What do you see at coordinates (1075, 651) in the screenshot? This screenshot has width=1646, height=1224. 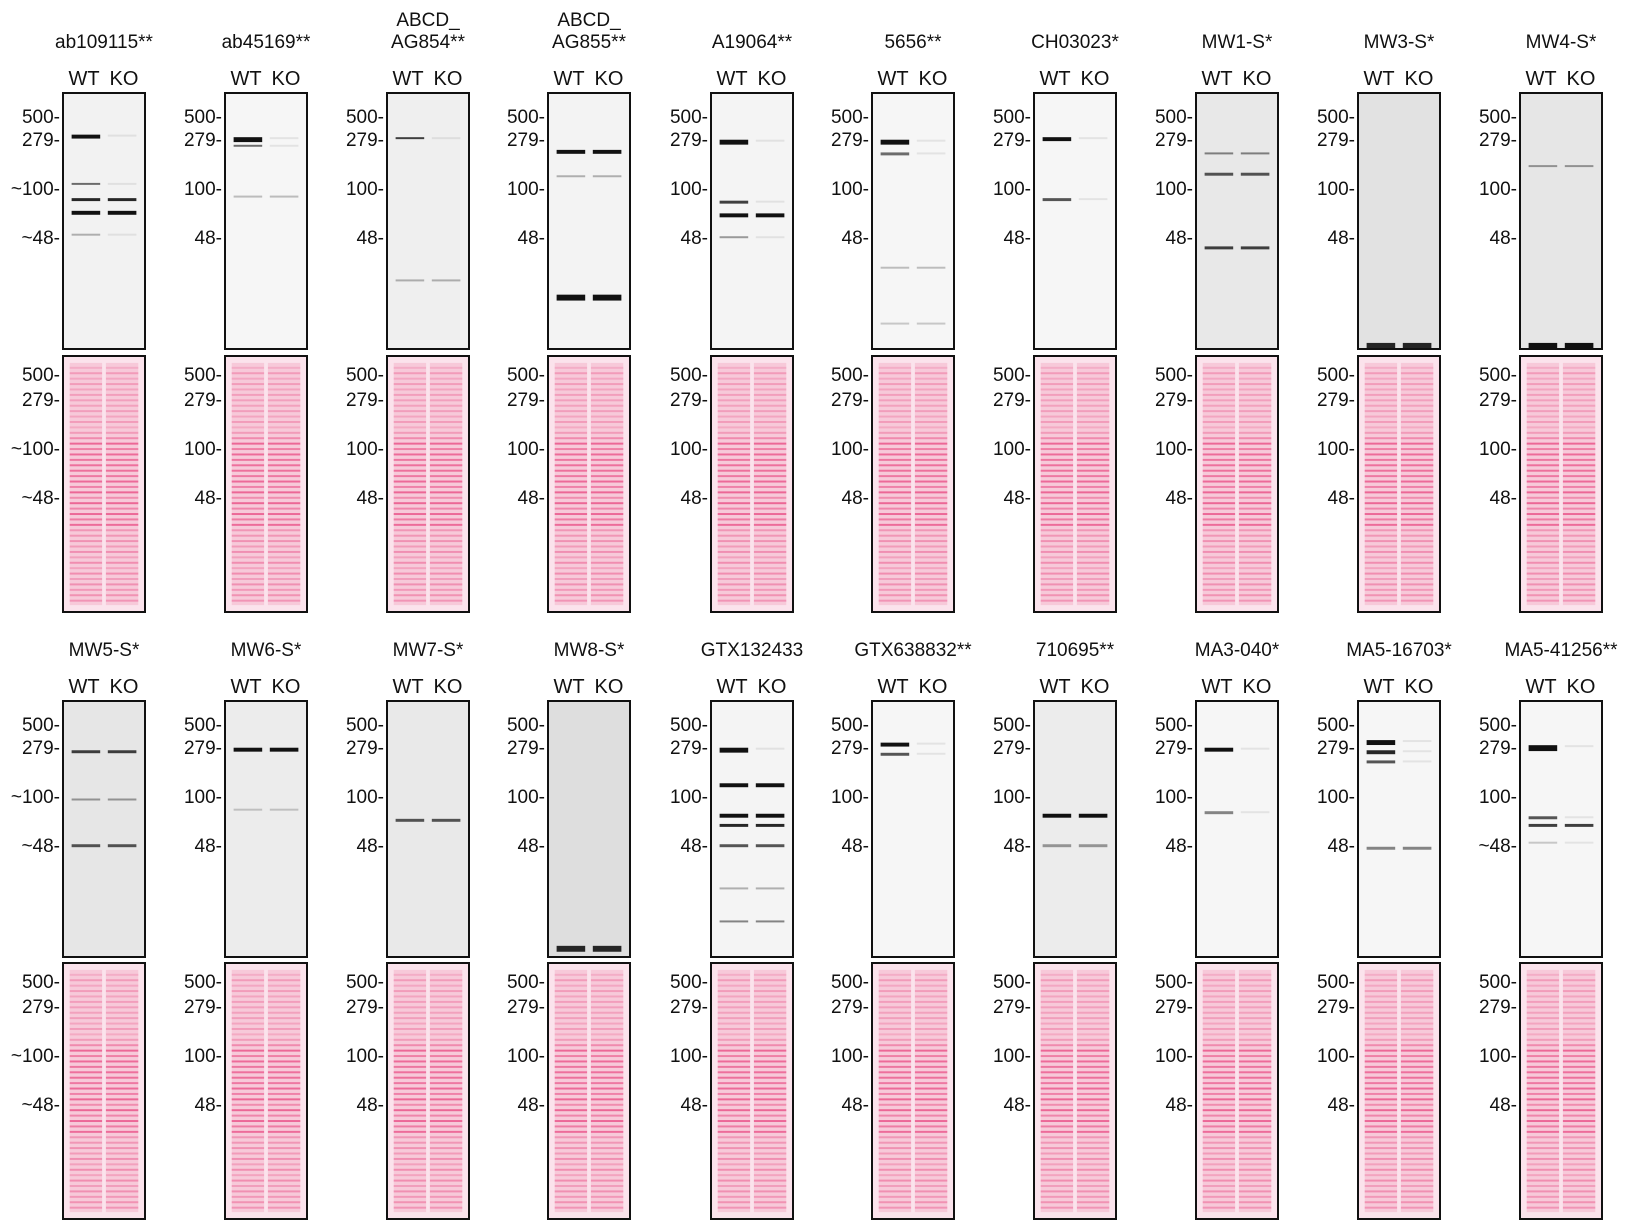 I see `antibody-title: 710695**` at bounding box center [1075, 651].